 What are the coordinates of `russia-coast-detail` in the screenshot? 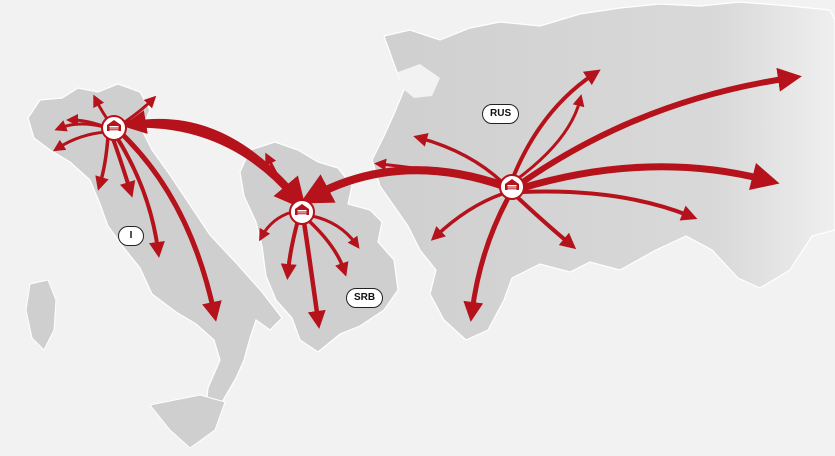 It's located at (419, 81).